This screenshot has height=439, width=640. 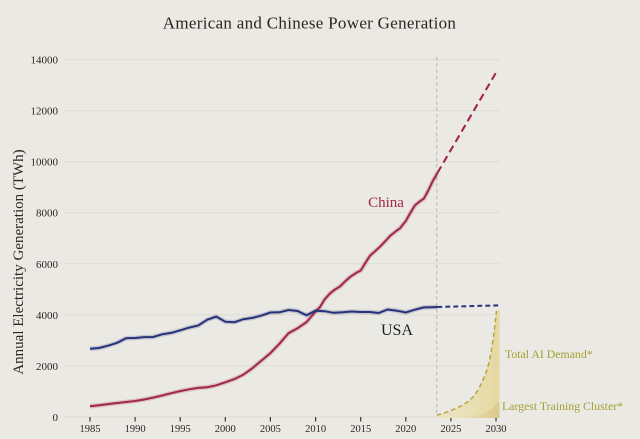 What do you see at coordinates (47, 316) in the screenshot?
I see `svg-text: 4000` at bounding box center [47, 316].